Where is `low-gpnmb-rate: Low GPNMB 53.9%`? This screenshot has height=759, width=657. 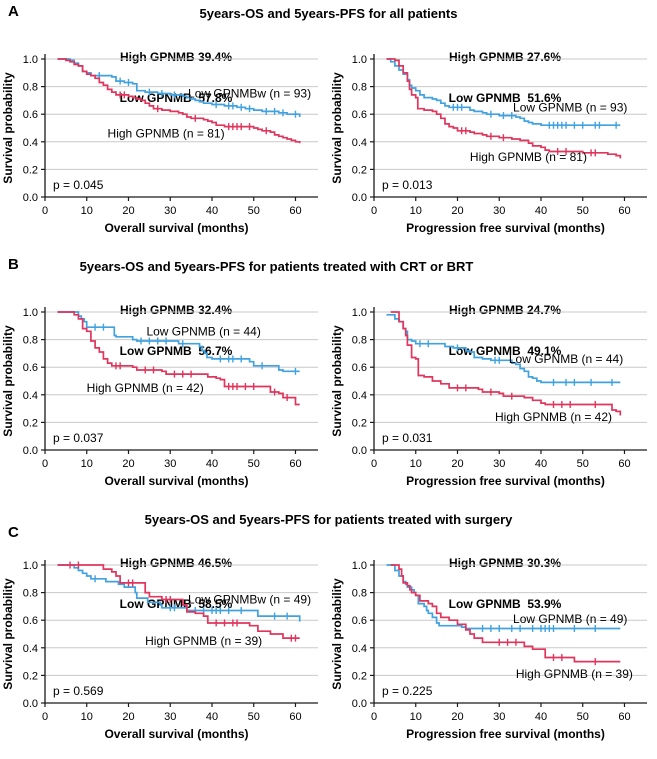
low-gpnmb-rate: Low GPNMB 53.9% is located at coordinates (505, 603).